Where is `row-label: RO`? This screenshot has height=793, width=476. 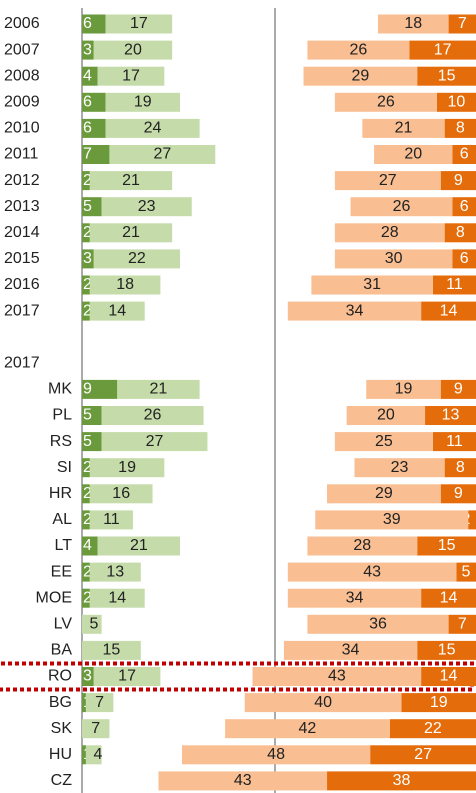 row-label: RO is located at coordinates (60, 676).